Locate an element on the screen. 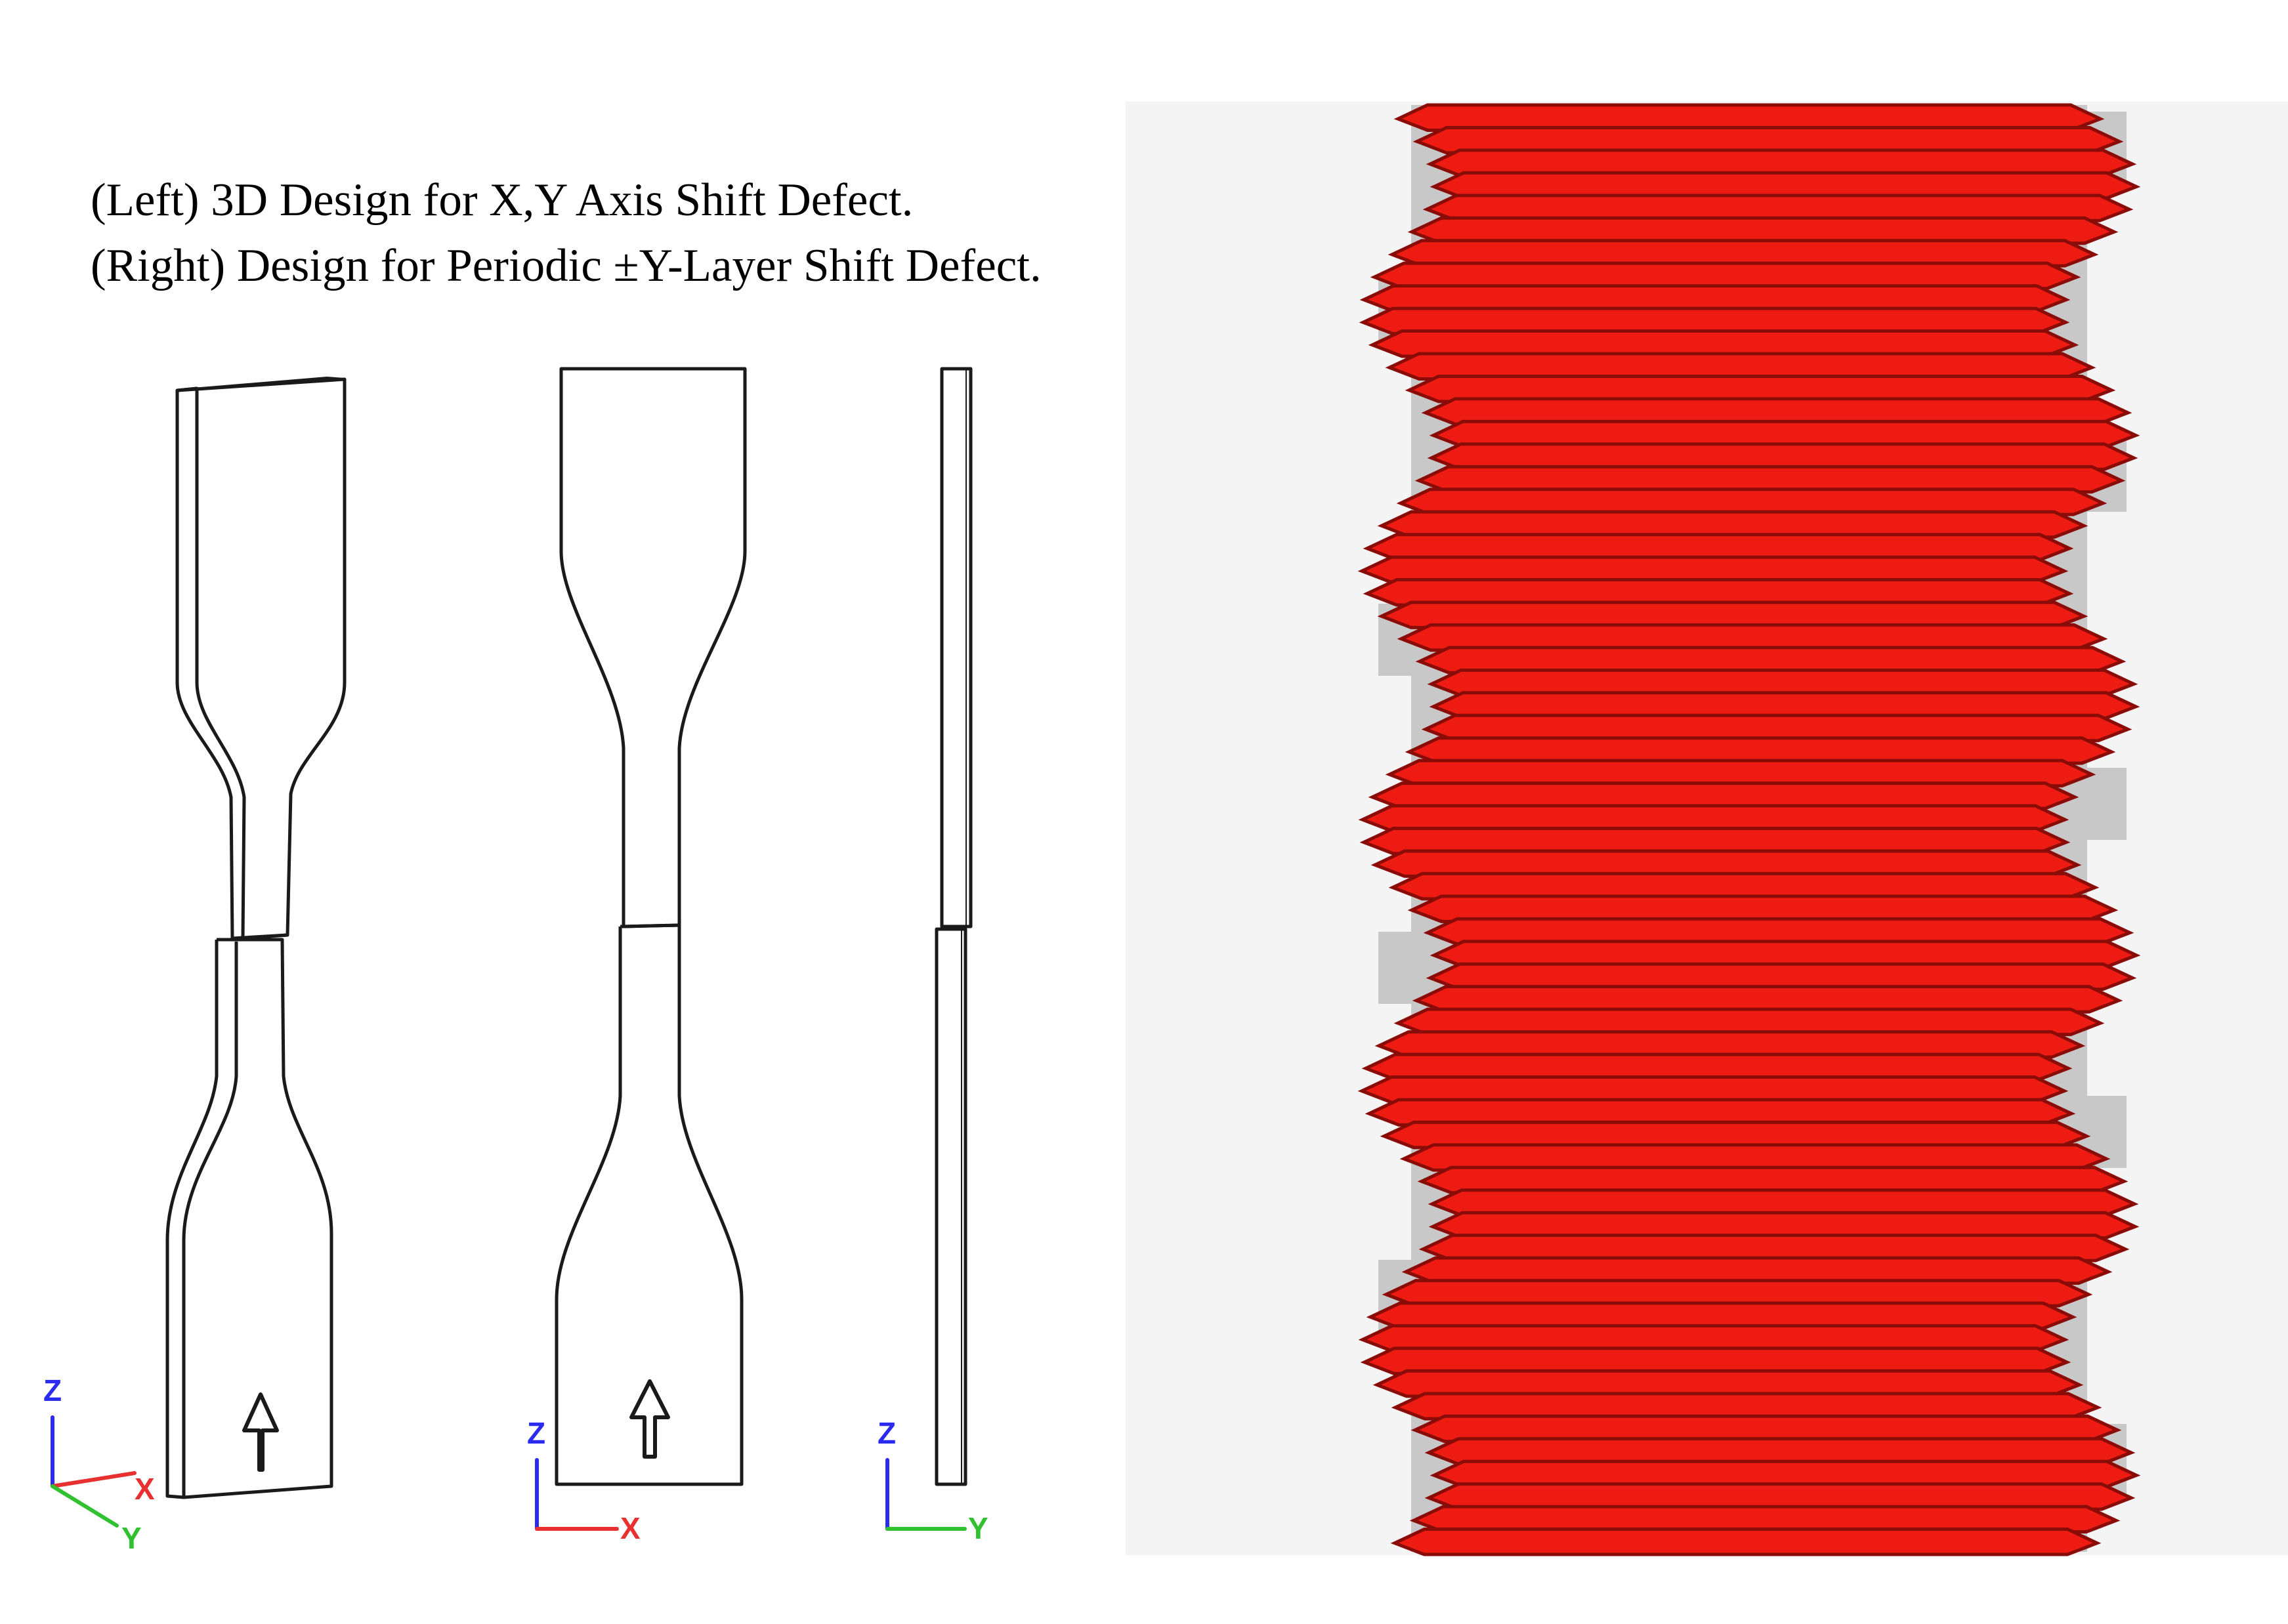  iso-x-axis is located at coordinates (94, 1480).